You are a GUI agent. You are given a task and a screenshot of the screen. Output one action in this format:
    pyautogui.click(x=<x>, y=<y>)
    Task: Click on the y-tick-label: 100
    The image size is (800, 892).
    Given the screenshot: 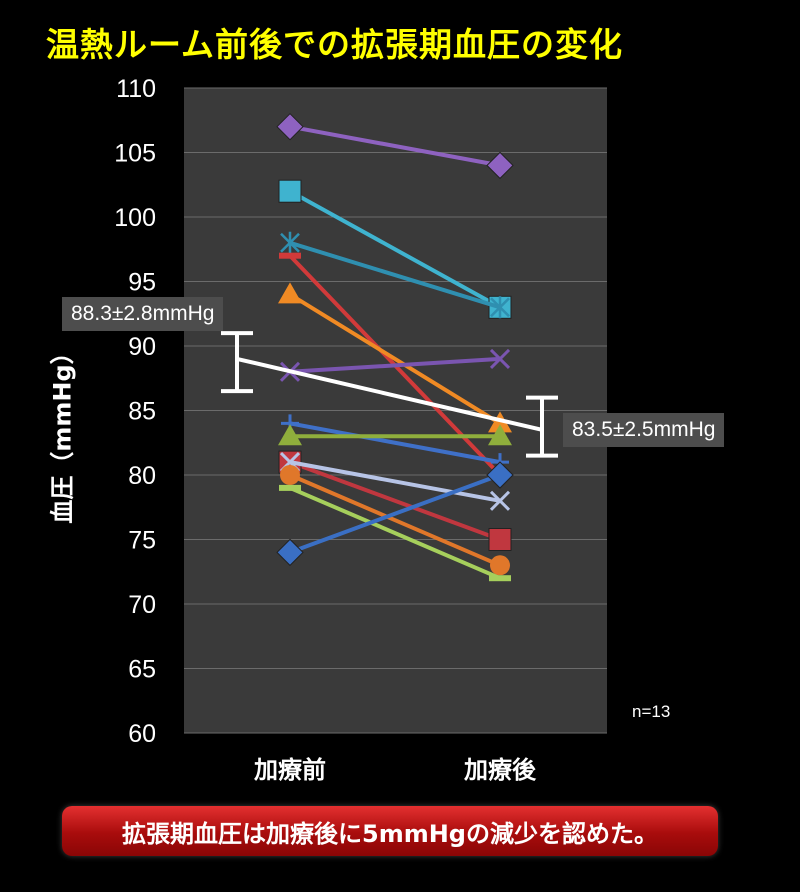 What is the action you would take?
    pyautogui.click(x=135, y=218)
    